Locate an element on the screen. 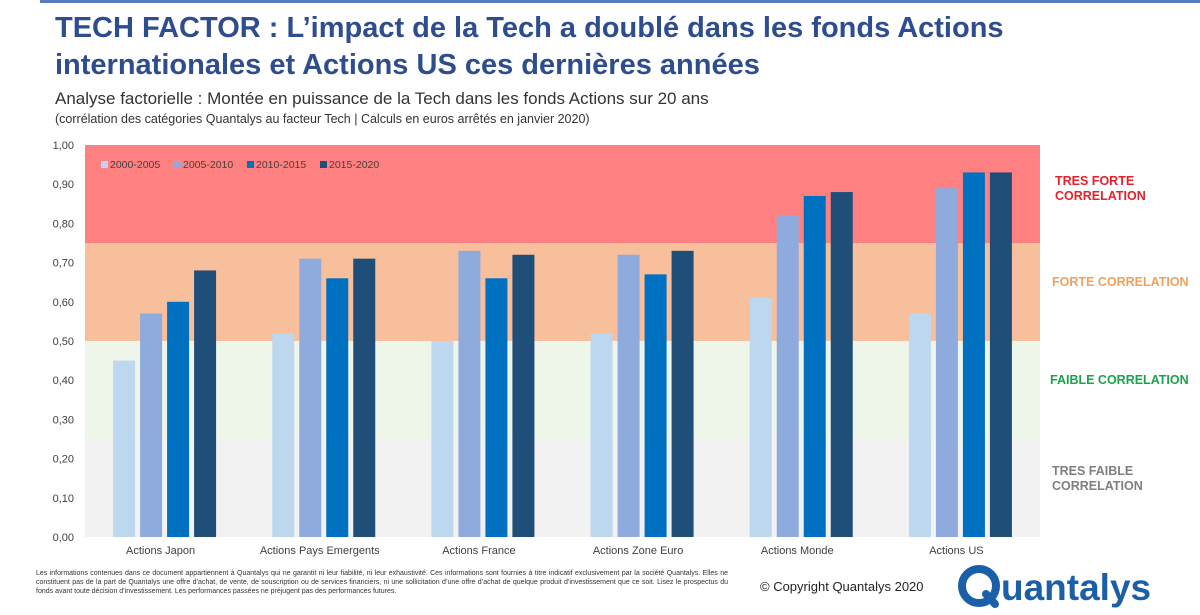 Image resolution: width=1200 pixels, height=615 pixels. y-tick-label: 1,00 is located at coordinates (63, 146).